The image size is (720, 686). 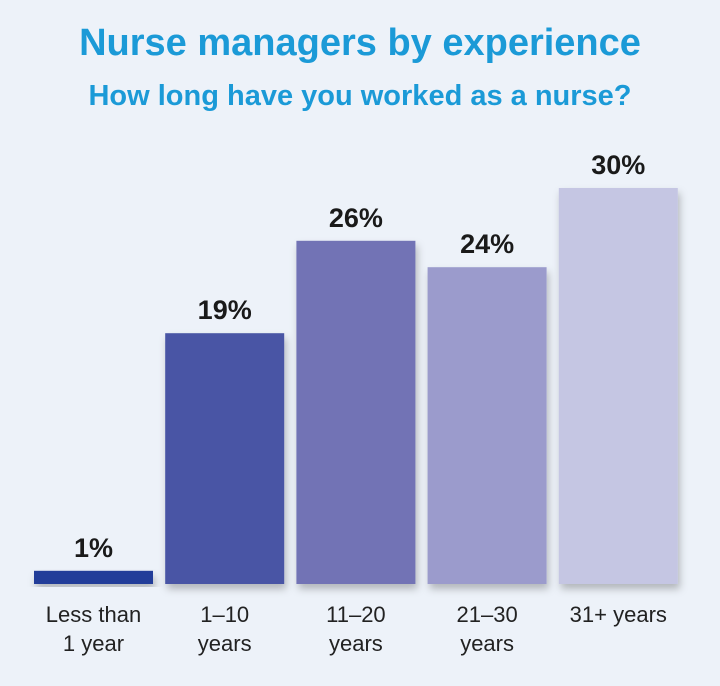 I want to click on data-label: 19%, so click(x=225, y=310).